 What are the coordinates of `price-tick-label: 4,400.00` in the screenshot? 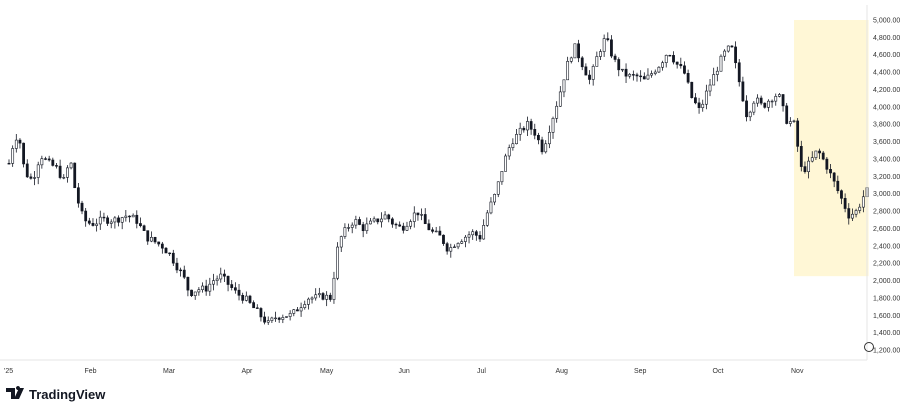 It's located at (886, 73).